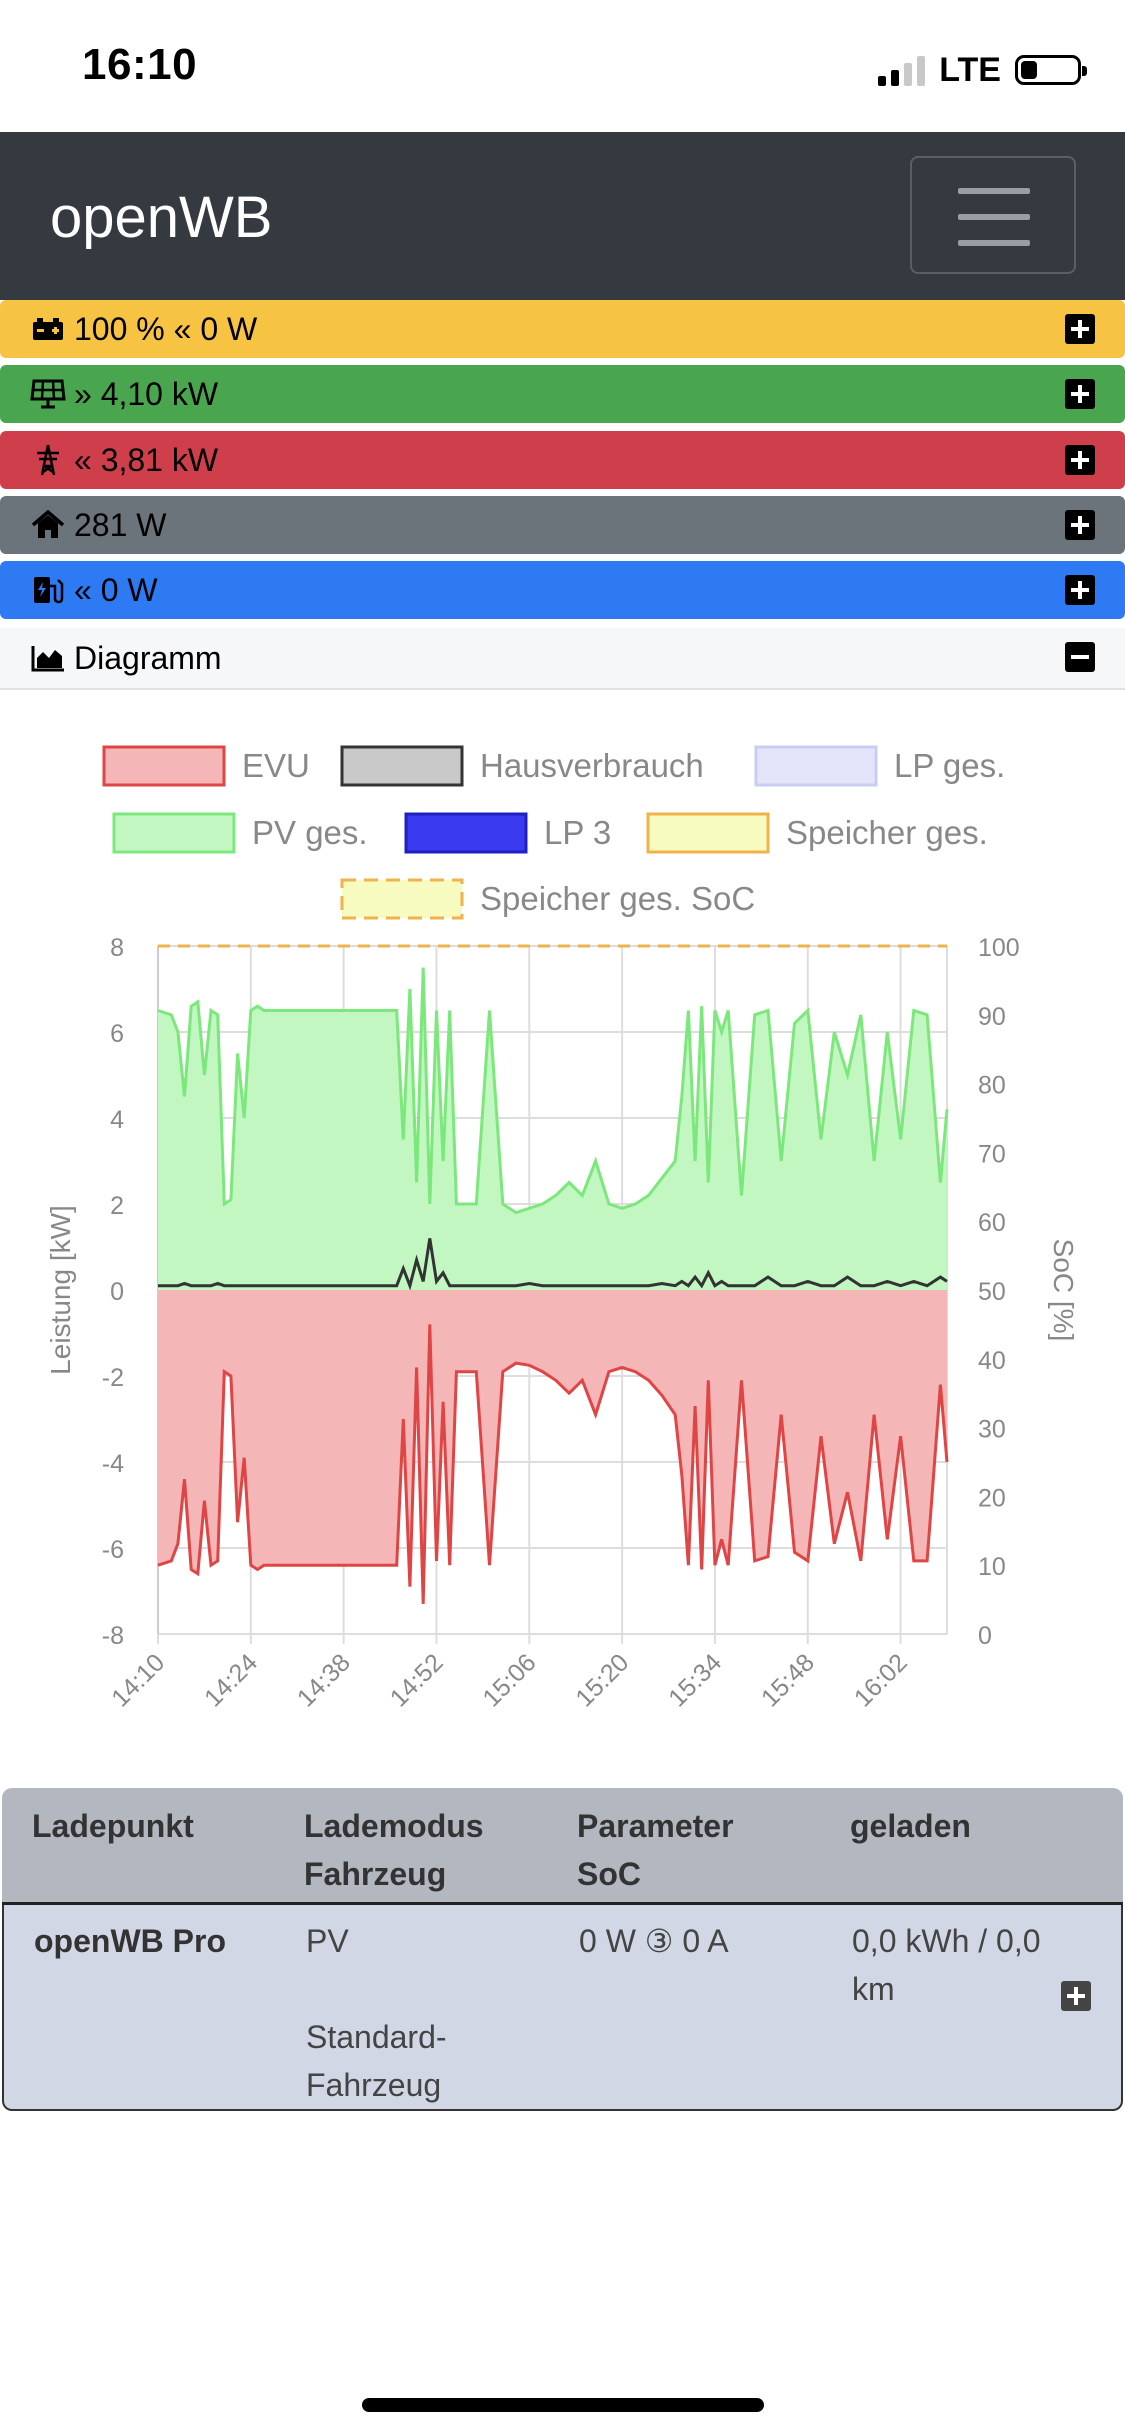  I want to click on y2-axis-label: SoC [%], so click(1063, 1290).